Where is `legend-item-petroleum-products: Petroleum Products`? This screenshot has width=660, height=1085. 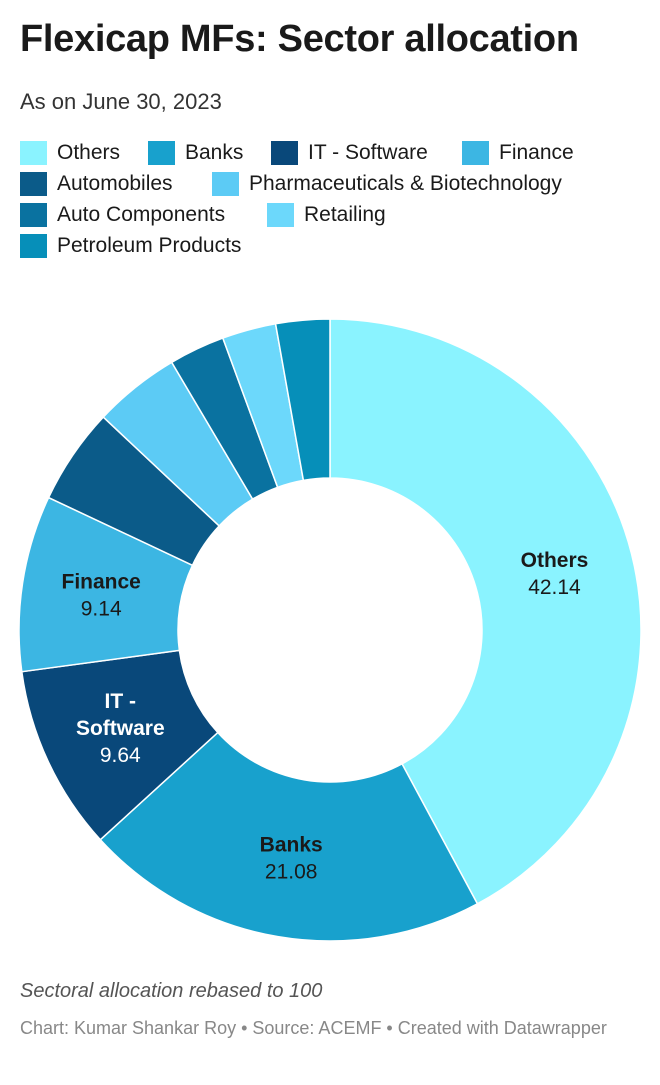 legend-item-petroleum-products: Petroleum Products is located at coordinates (130, 246).